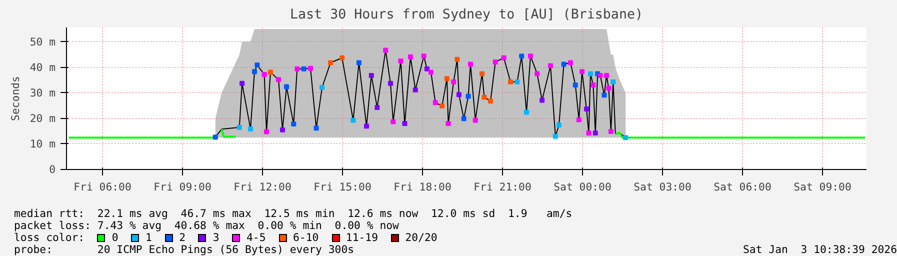  What do you see at coordinates (52, 169) in the screenshot?
I see `y-tick-label: 0` at bounding box center [52, 169].